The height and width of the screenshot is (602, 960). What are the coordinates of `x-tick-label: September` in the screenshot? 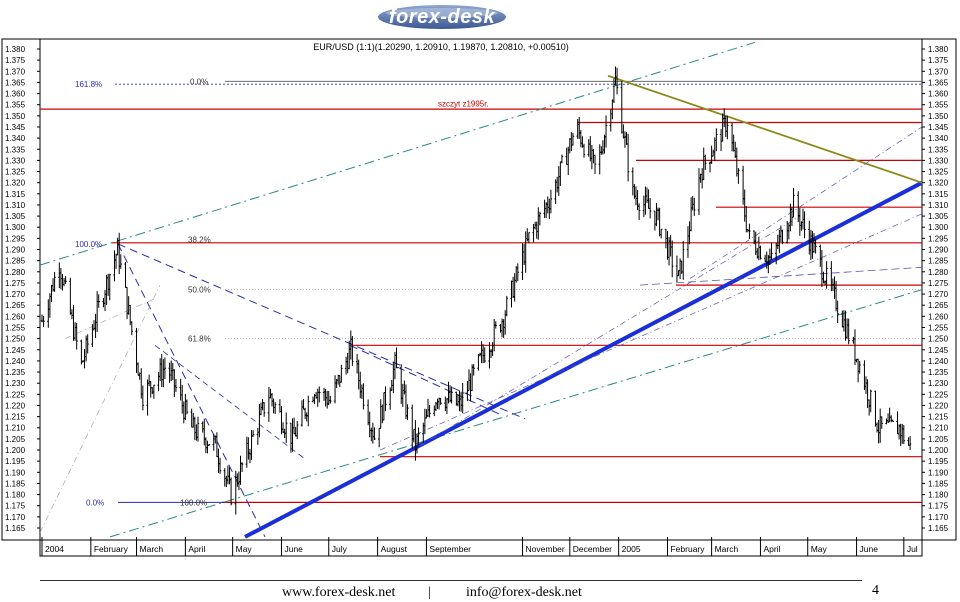 It's located at (450, 549).